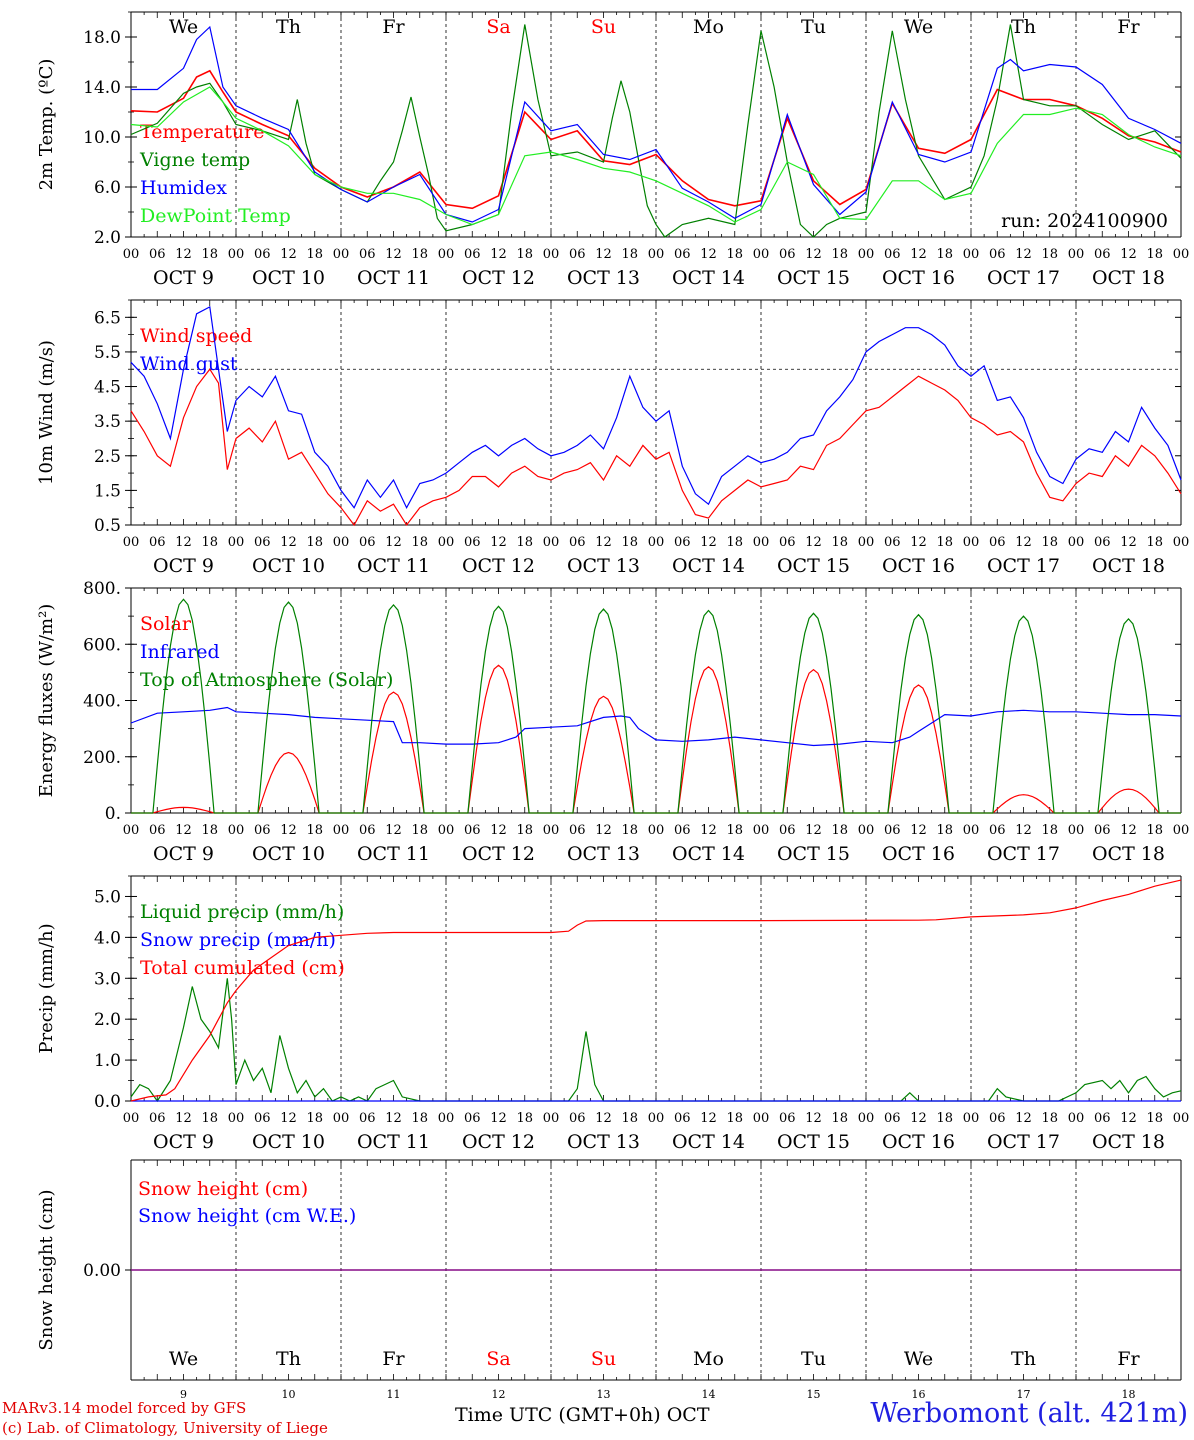 Image resolution: width=1194 pixels, height=1440 pixels. Describe the element at coordinates (202, 132) in the screenshot. I see `legend-temperature: Temperature` at that location.